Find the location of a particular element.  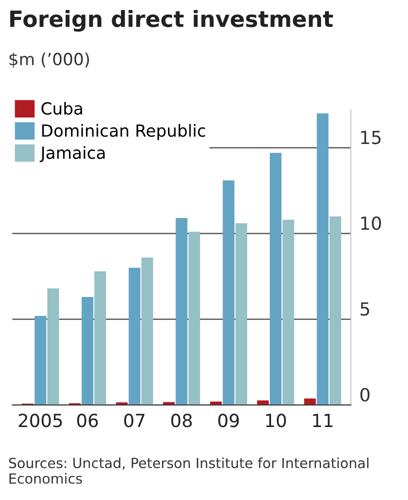

chart-subtitle: $m (’000) is located at coordinates (49, 60).